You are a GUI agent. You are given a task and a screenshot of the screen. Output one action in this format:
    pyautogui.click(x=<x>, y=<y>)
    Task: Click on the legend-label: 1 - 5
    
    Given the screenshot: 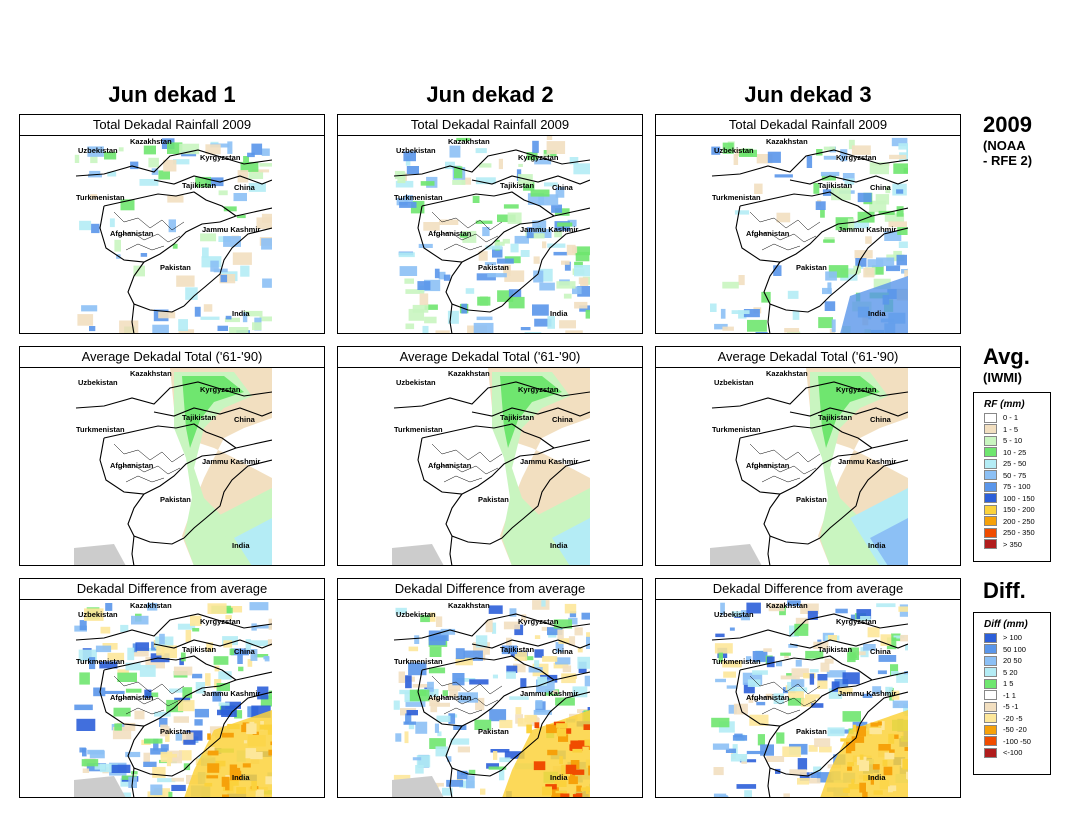 What is the action you would take?
    pyautogui.click(x=1011, y=429)
    